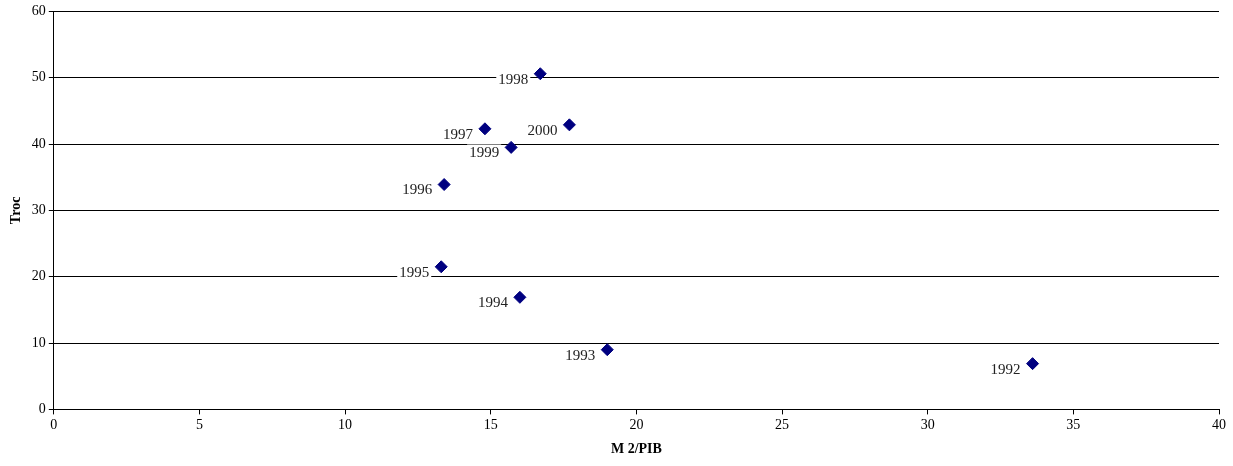 The image size is (1233, 466). I want to click on x-tick-label: 0, so click(54, 425).